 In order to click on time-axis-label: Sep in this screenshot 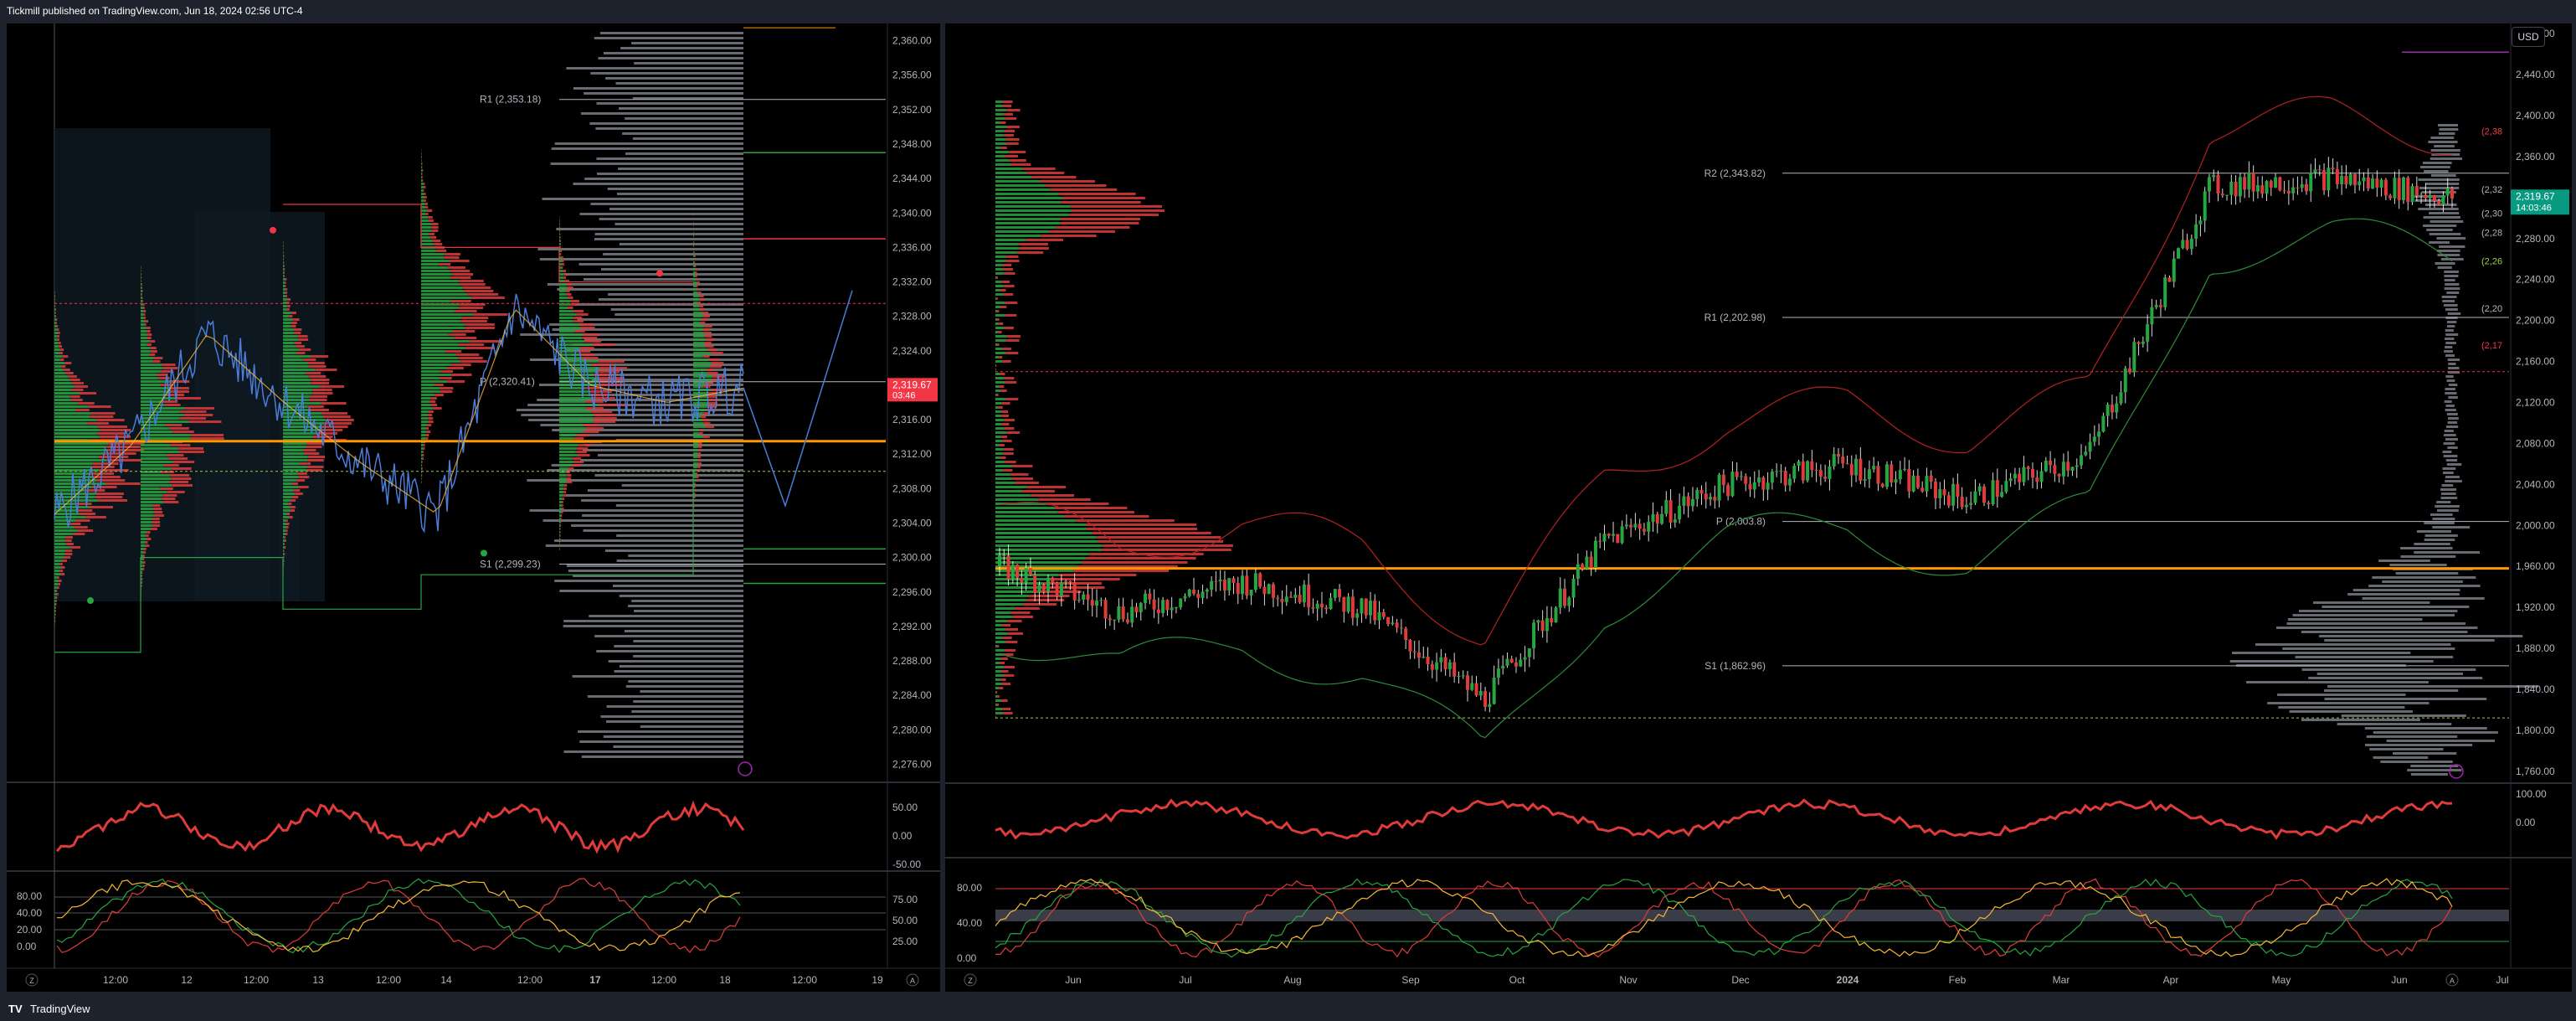, I will do `click(1411, 980)`.